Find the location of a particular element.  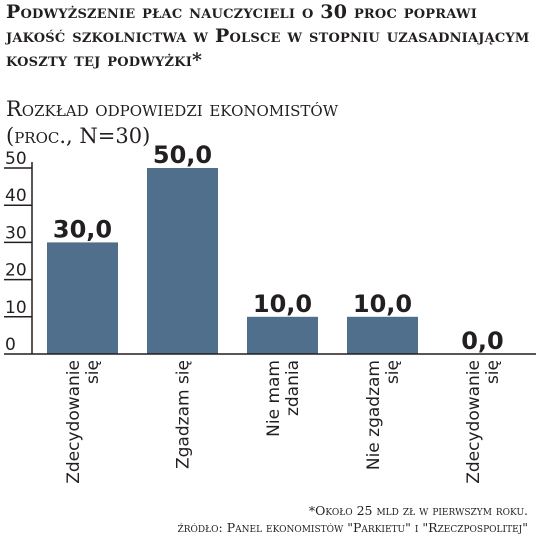

x-category-label: Nie mam is located at coordinates (274, 398).